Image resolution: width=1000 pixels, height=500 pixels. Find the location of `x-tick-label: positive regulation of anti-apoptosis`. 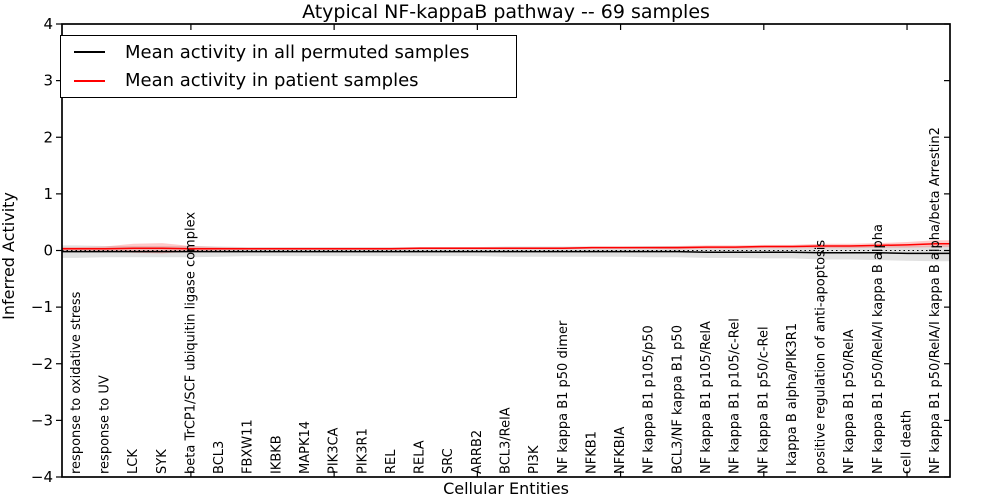

x-tick-label: positive regulation of anti-apoptosis is located at coordinates (821, 357).